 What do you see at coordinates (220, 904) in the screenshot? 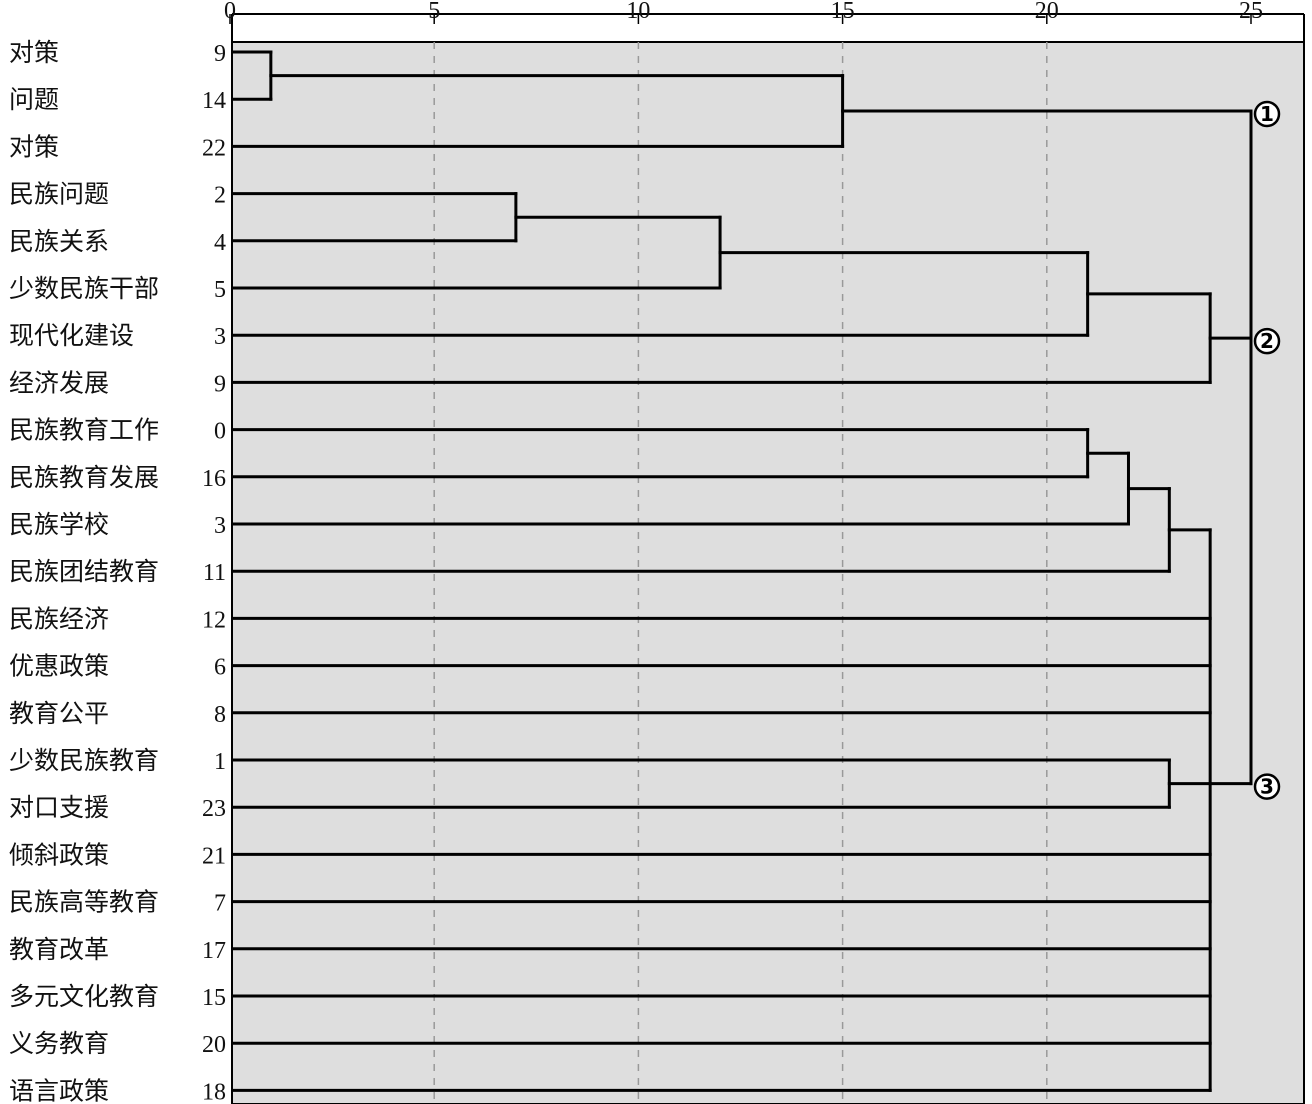
I see `leaf-id: 7` at bounding box center [220, 904].